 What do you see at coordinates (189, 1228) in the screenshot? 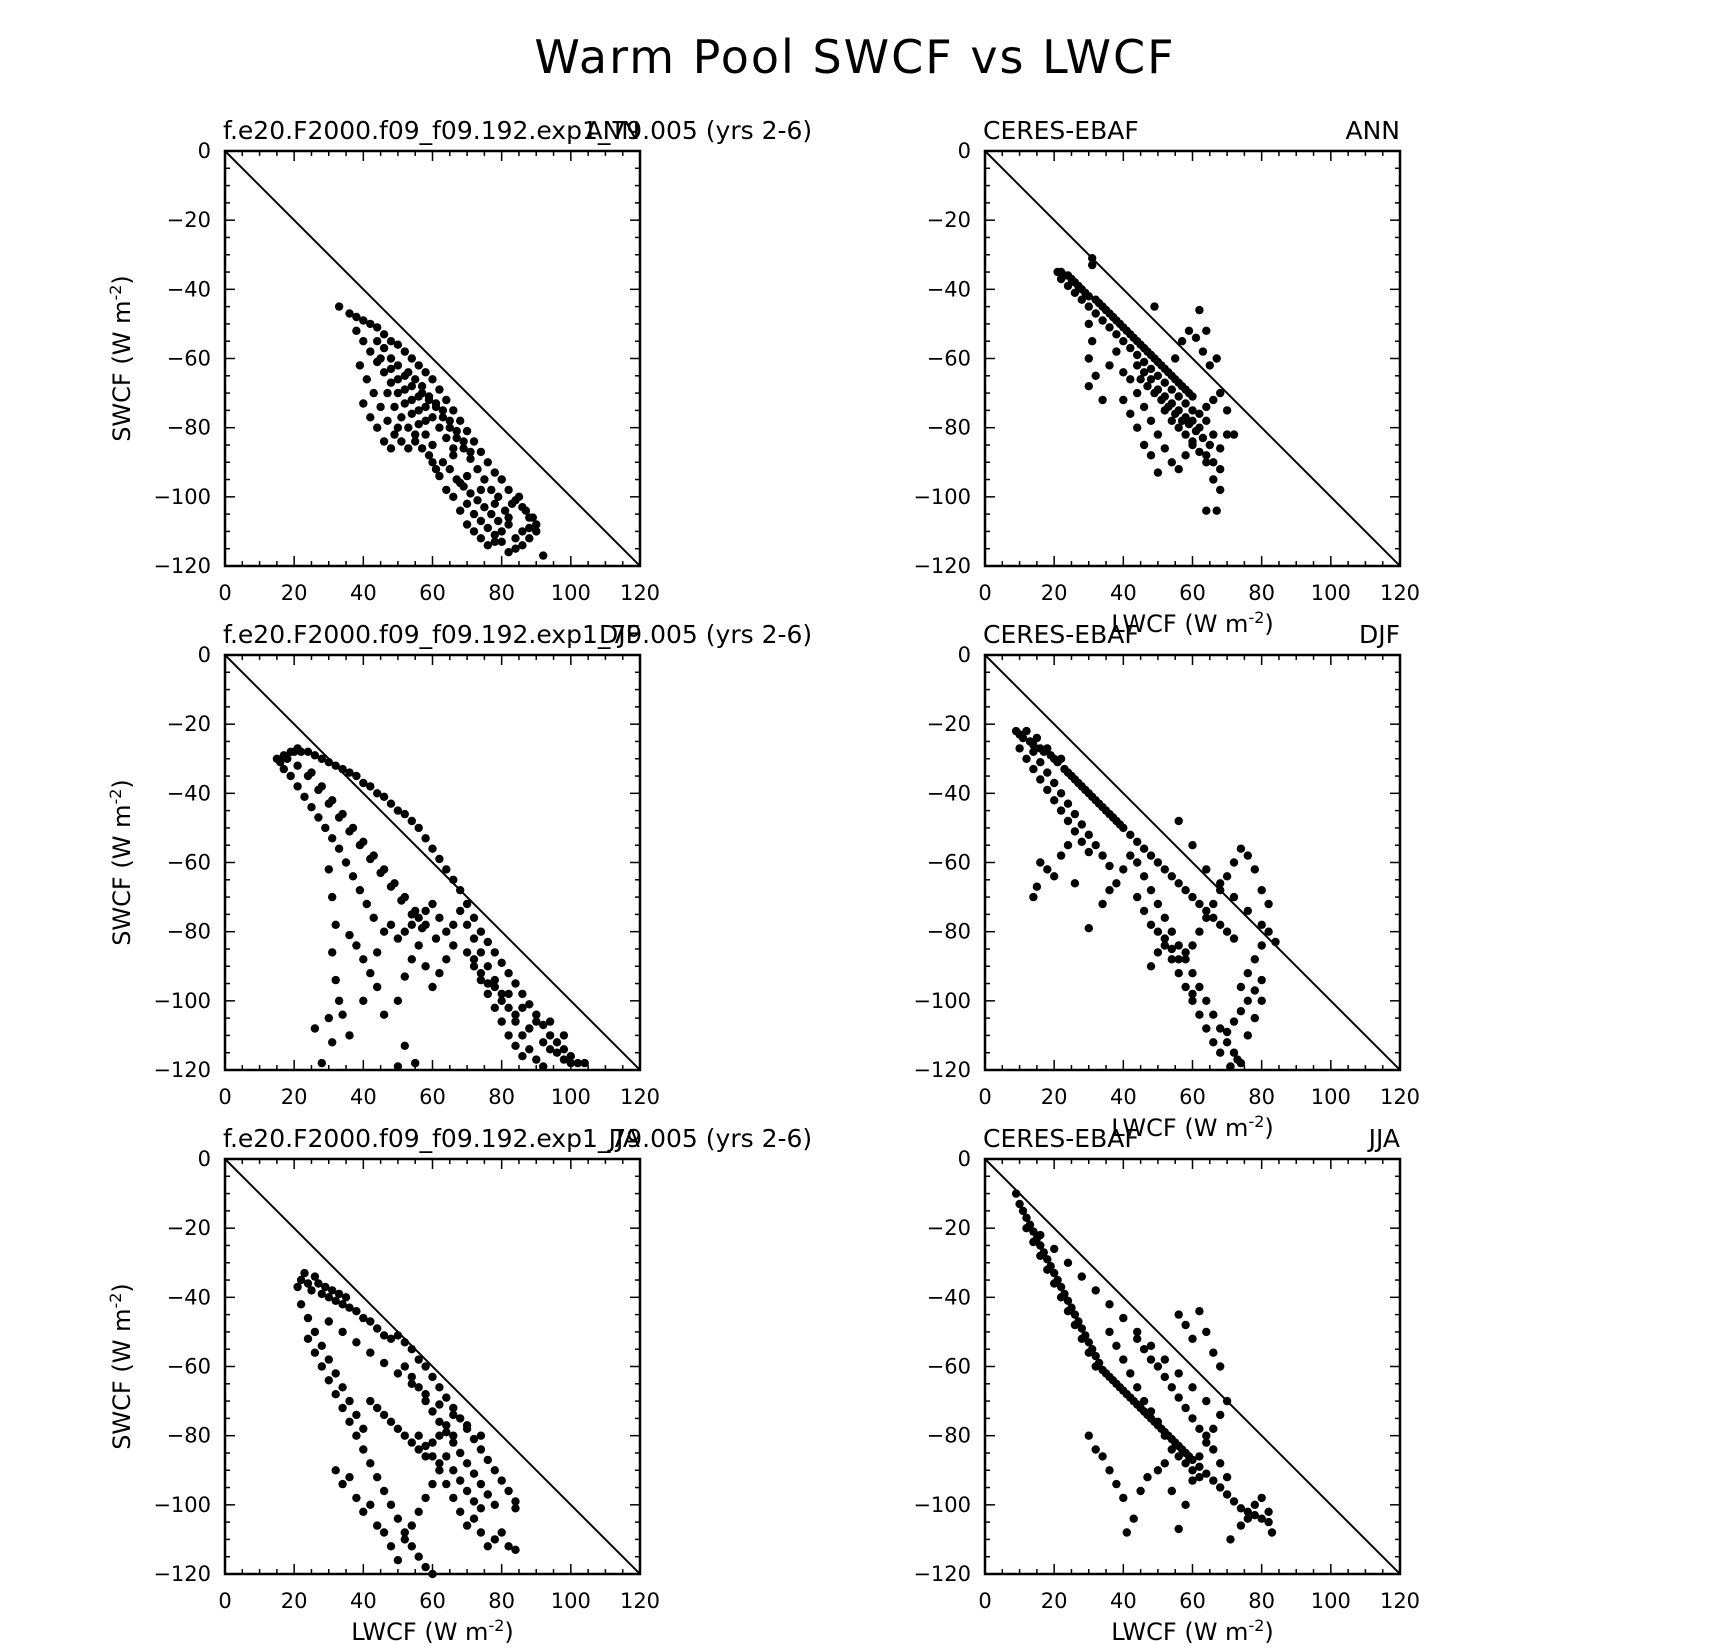
I see `y-tick-label: −20` at bounding box center [189, 1228].